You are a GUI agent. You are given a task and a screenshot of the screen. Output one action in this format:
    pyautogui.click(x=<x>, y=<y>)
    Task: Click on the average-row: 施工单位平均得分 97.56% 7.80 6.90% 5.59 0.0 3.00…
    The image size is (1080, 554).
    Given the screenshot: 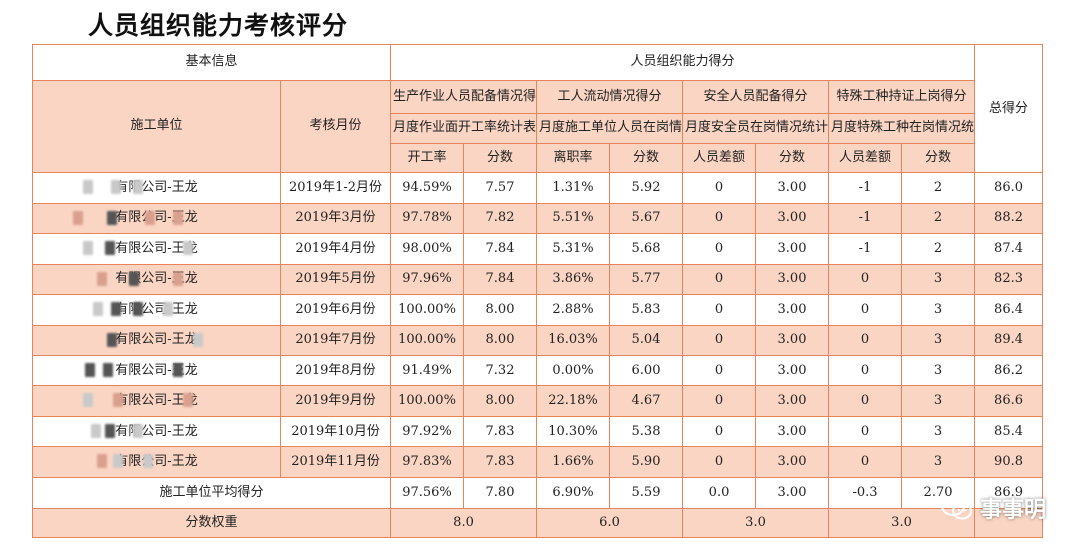 What is the action you would take?
    pyautogui.click(x=537, y=493)
    